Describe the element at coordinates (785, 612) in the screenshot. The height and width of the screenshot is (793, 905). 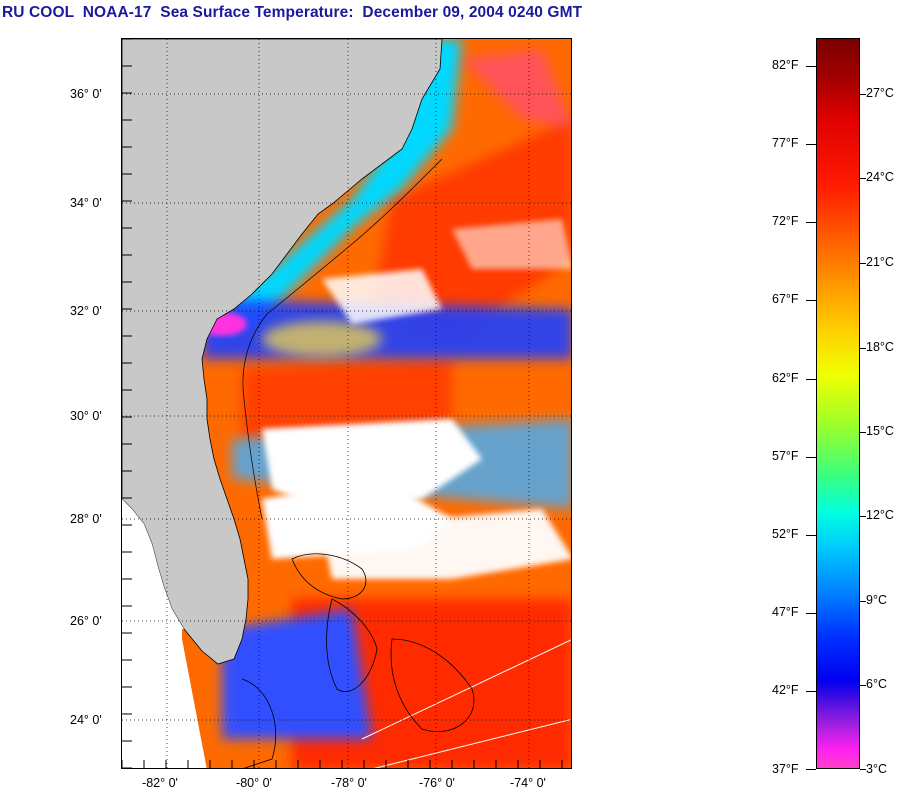
I see `colorbar-f-label-47: 47°F` at that location.